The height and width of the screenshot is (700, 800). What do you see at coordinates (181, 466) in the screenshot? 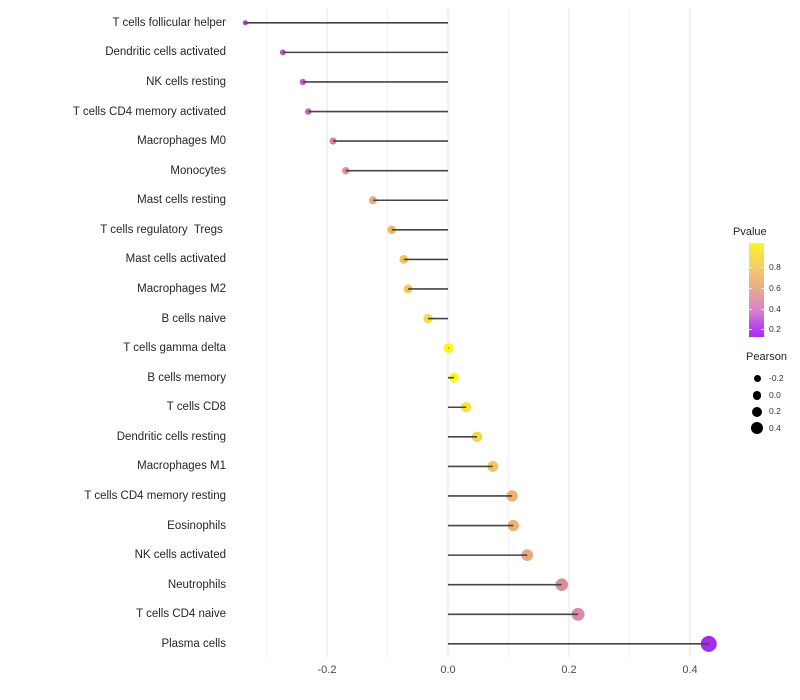
I see `y-label-macrophages-m1: Macrophages M1` at bounding box center [181, 466].